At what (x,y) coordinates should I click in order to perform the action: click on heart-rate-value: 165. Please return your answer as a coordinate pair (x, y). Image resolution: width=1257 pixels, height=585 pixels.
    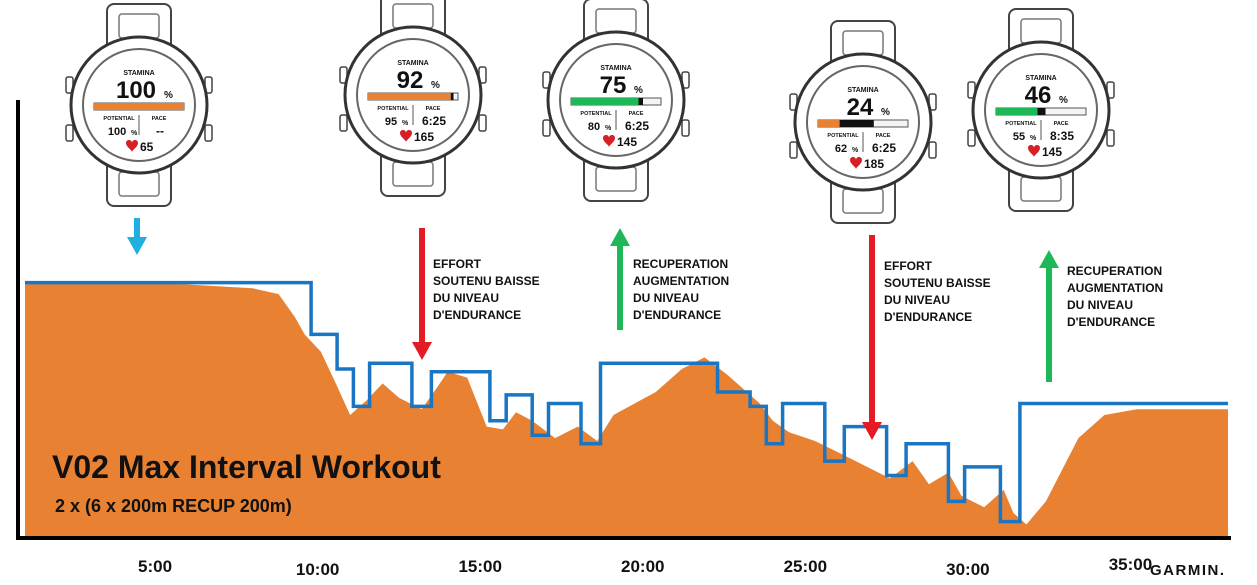
    Looking at the image, I should click on (424, 137).